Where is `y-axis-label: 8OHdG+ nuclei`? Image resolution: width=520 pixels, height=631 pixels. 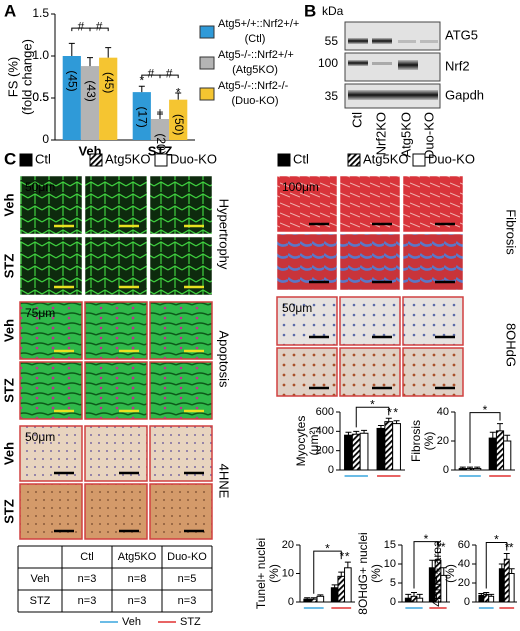
y-axis-label: 8OHdG+ nuclei is located at coordinates (363, 573).